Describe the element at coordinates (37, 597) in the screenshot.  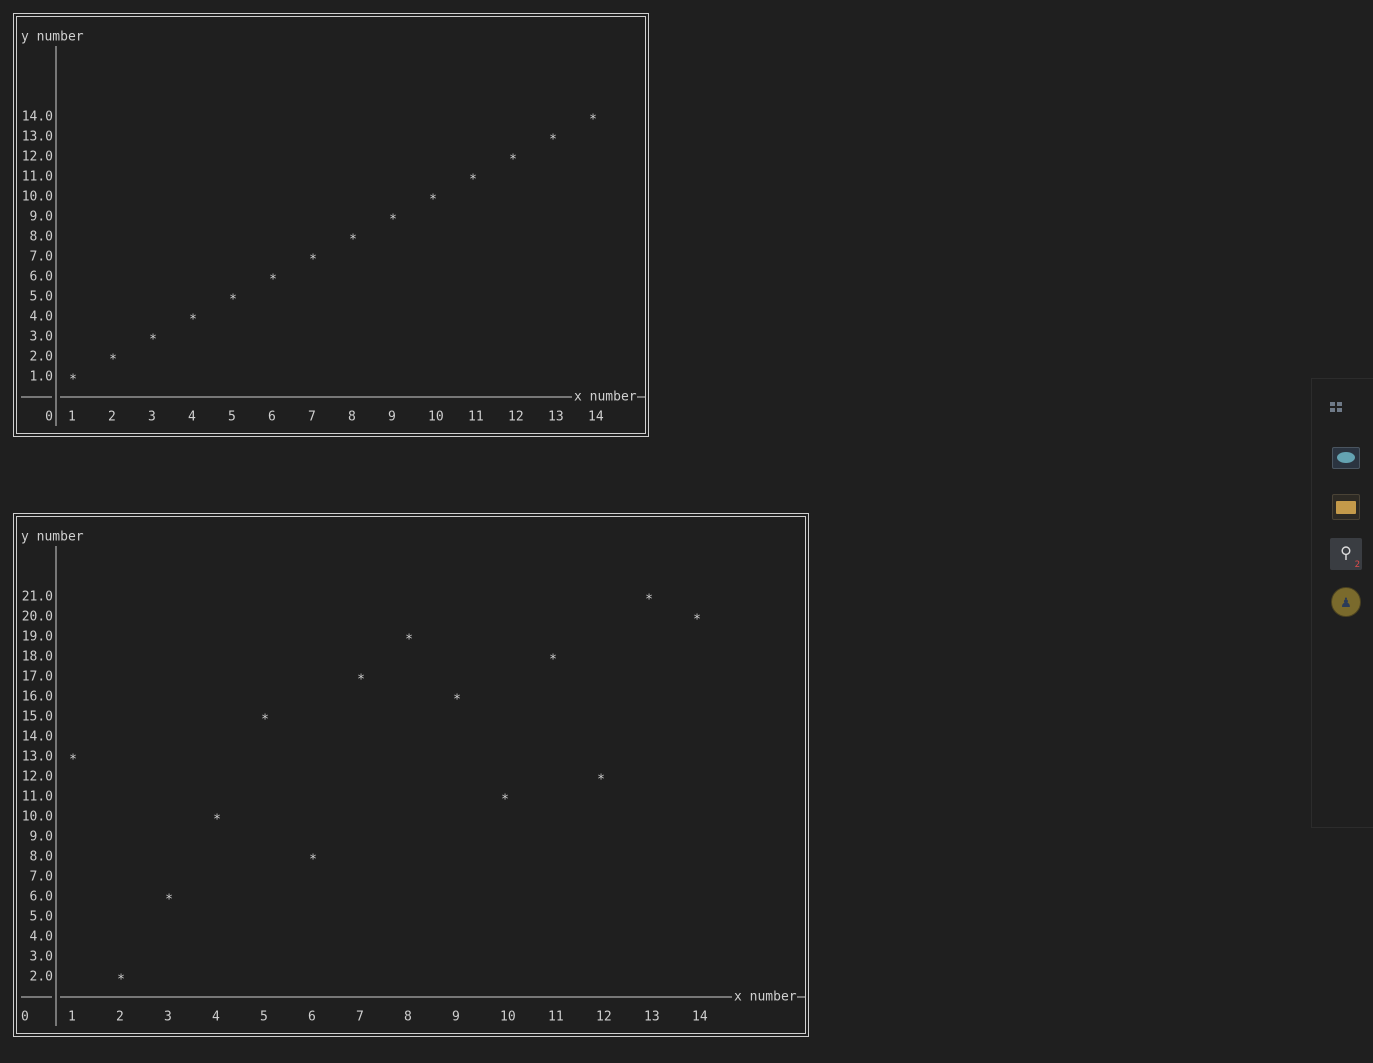
I see `y-tick-label: 21.0` at that location.